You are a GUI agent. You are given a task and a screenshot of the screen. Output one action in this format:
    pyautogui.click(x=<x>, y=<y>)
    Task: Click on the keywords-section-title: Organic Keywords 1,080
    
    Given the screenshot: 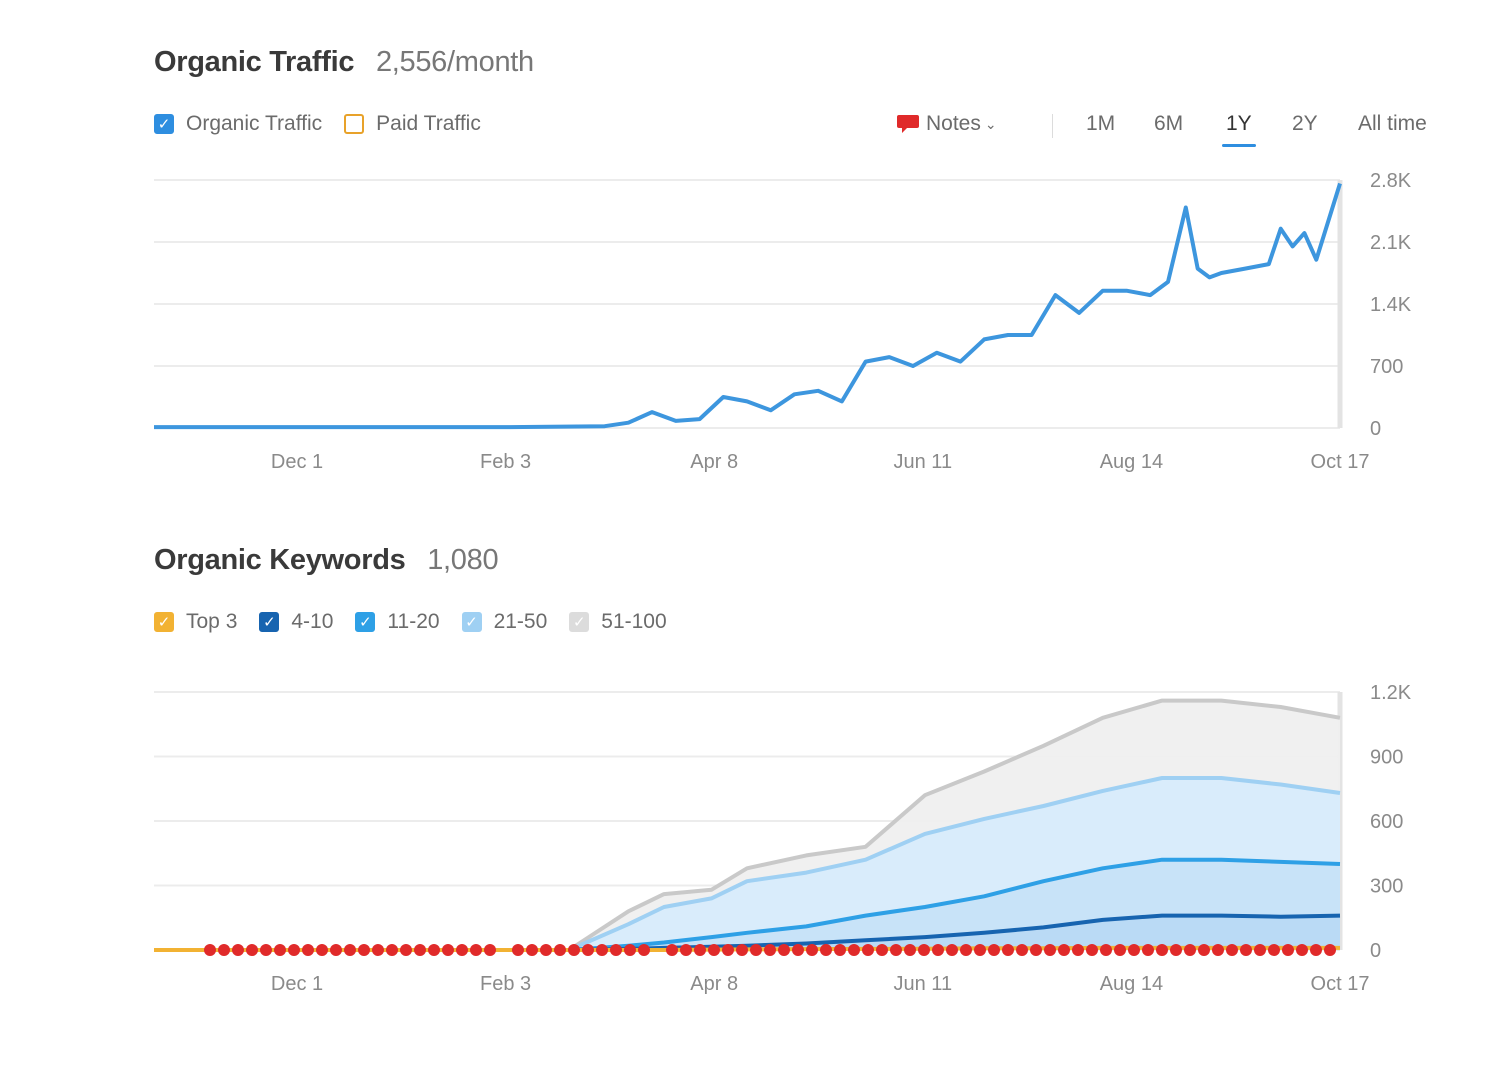 What is the action you would take?
    pyautogui.click(x=326, y=560)
    